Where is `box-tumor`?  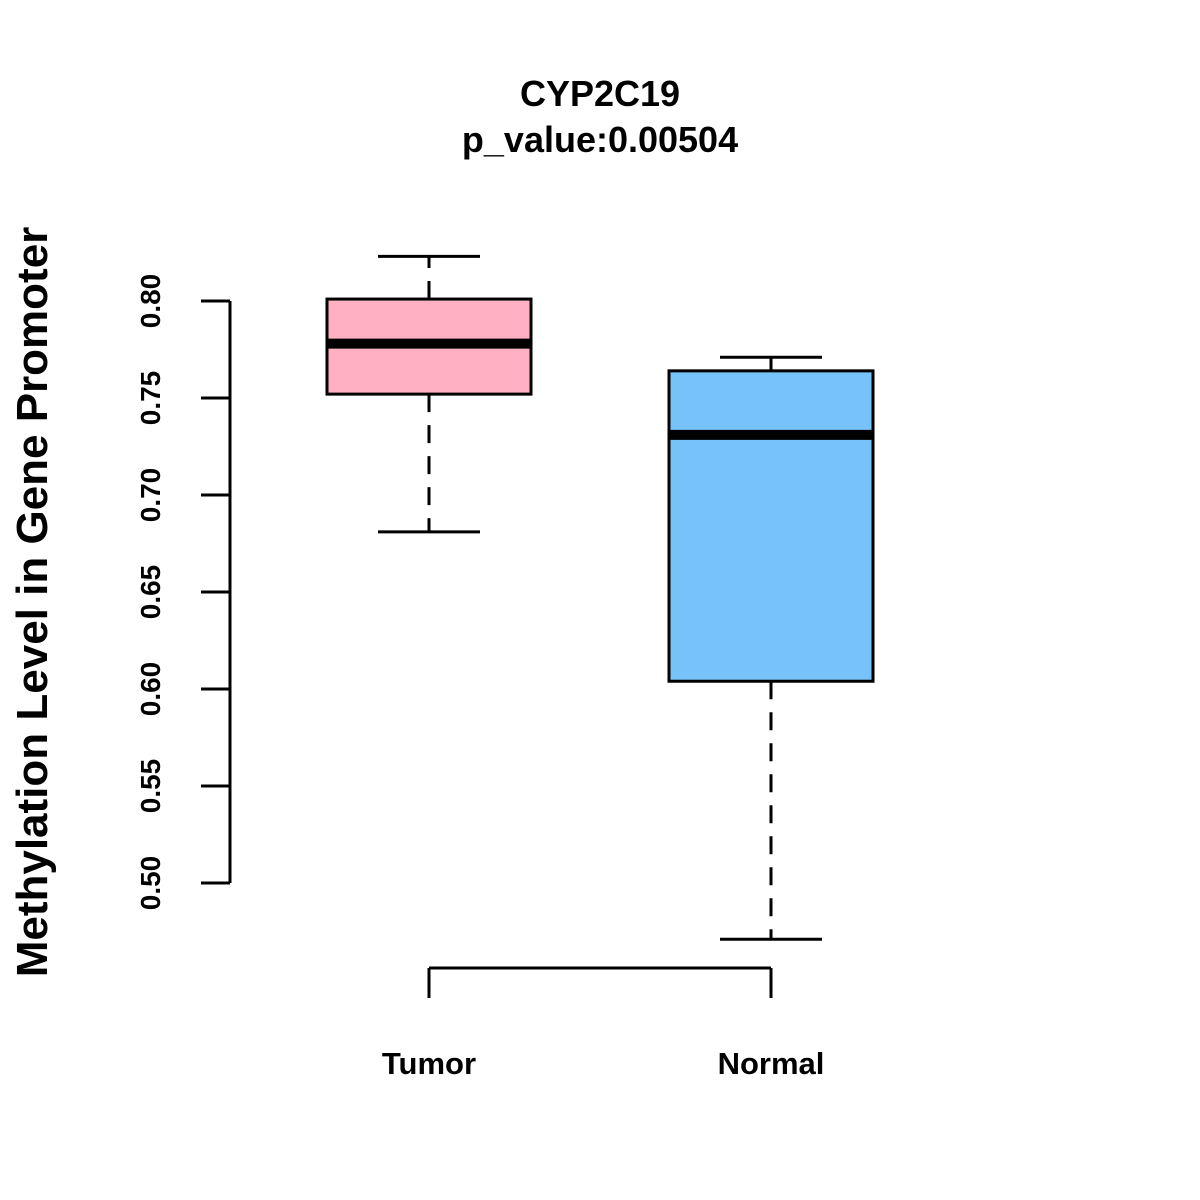 box-tumor is located at coordinates (429, 394).